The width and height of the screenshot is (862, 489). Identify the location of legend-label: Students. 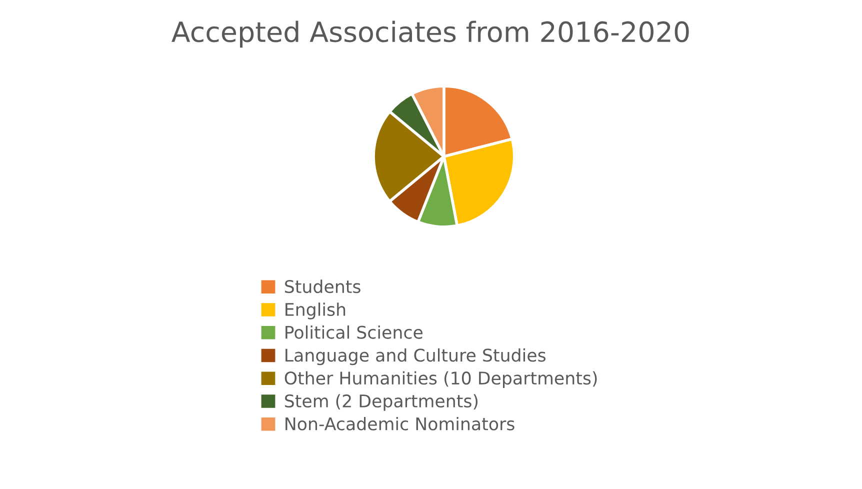
(322, 287).